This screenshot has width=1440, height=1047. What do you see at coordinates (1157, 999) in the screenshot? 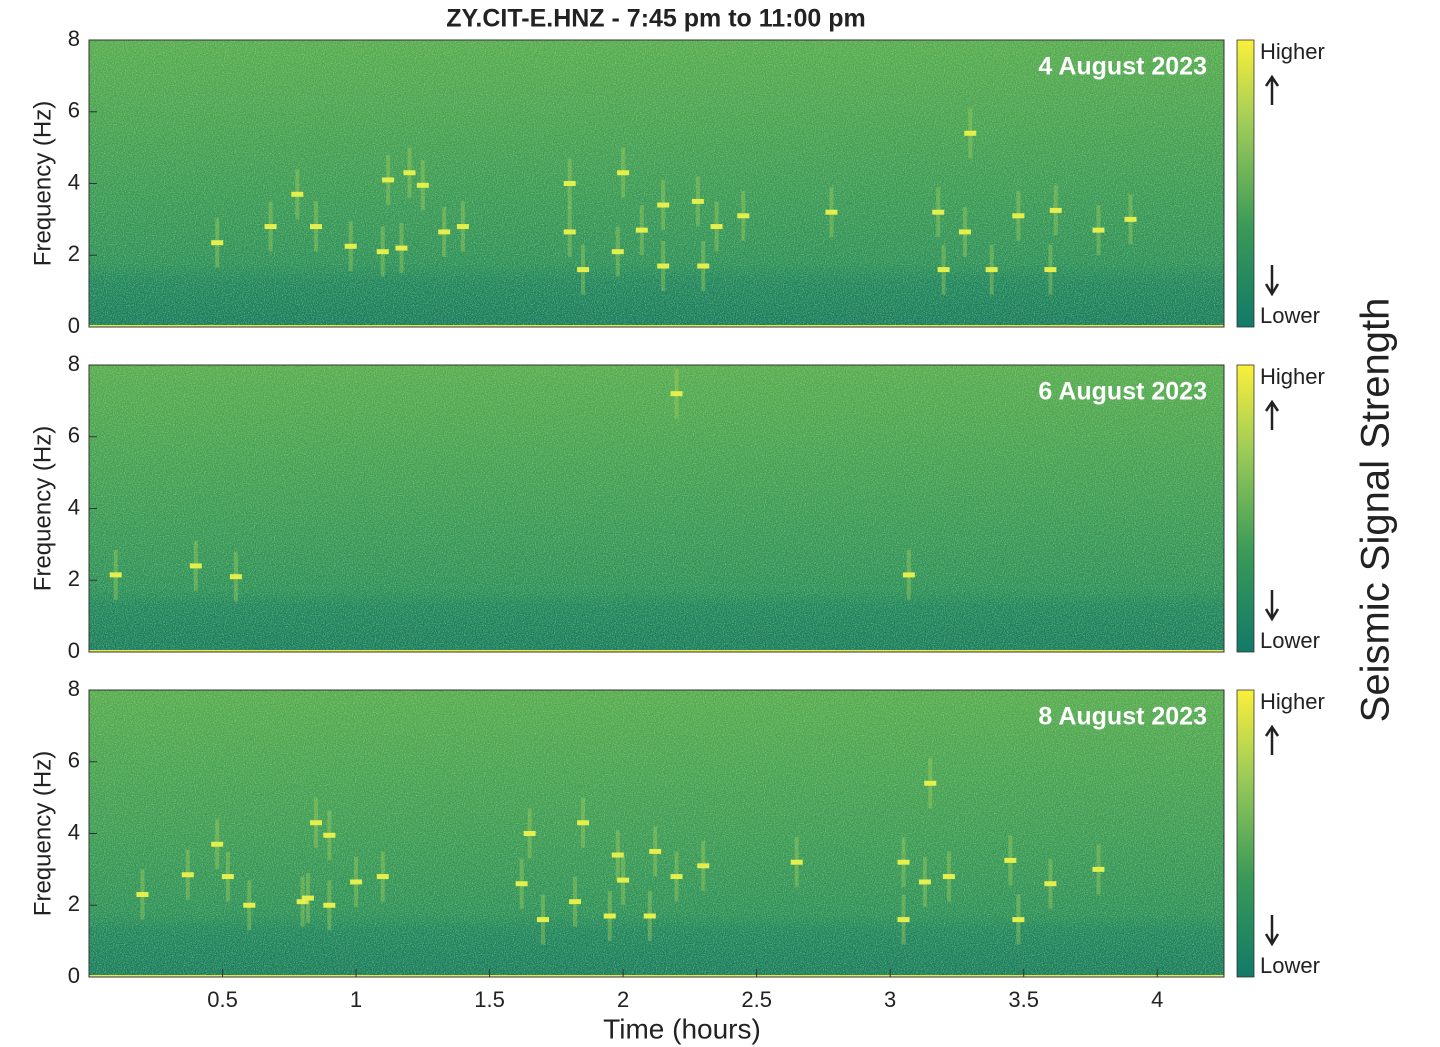
I see `x-tick-label: 4` at bounding box center [1157, 999].